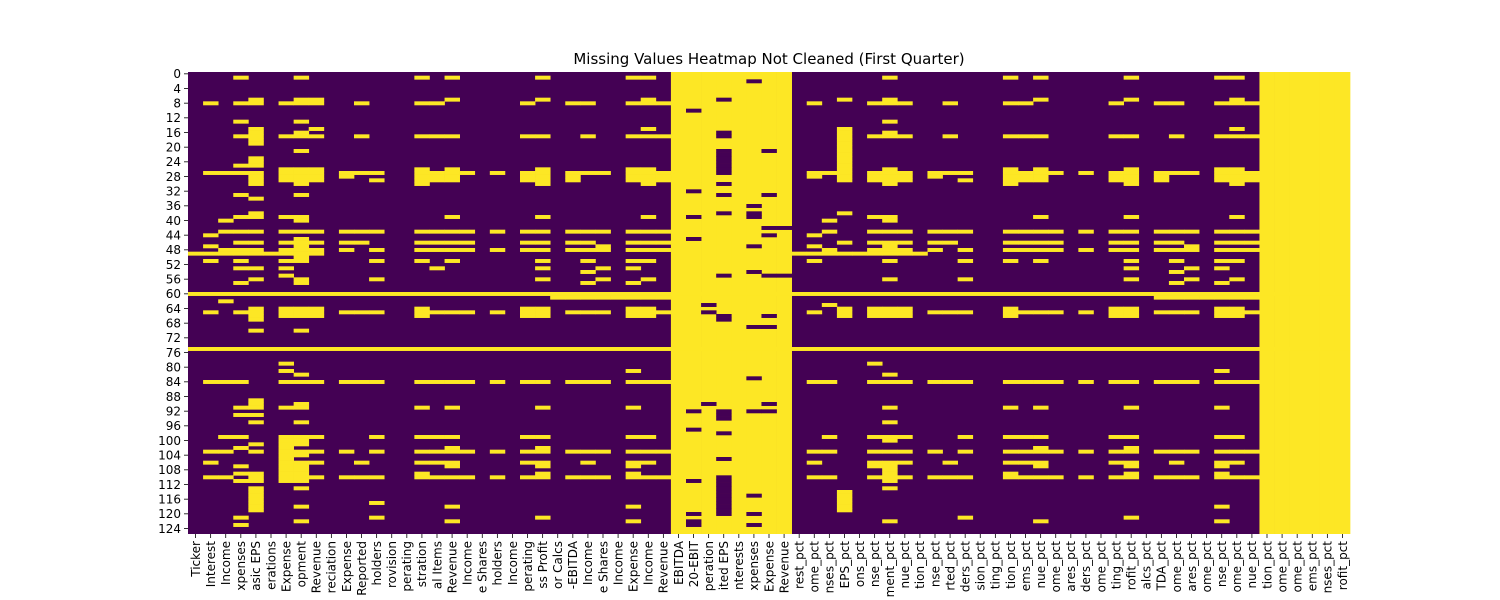 The height and width of the screenshot is (600, 1500). What do you see at coordinates (301, 564) in the screenshot?
I see `x-tick-label: opment` at bounding box center [301, 564].